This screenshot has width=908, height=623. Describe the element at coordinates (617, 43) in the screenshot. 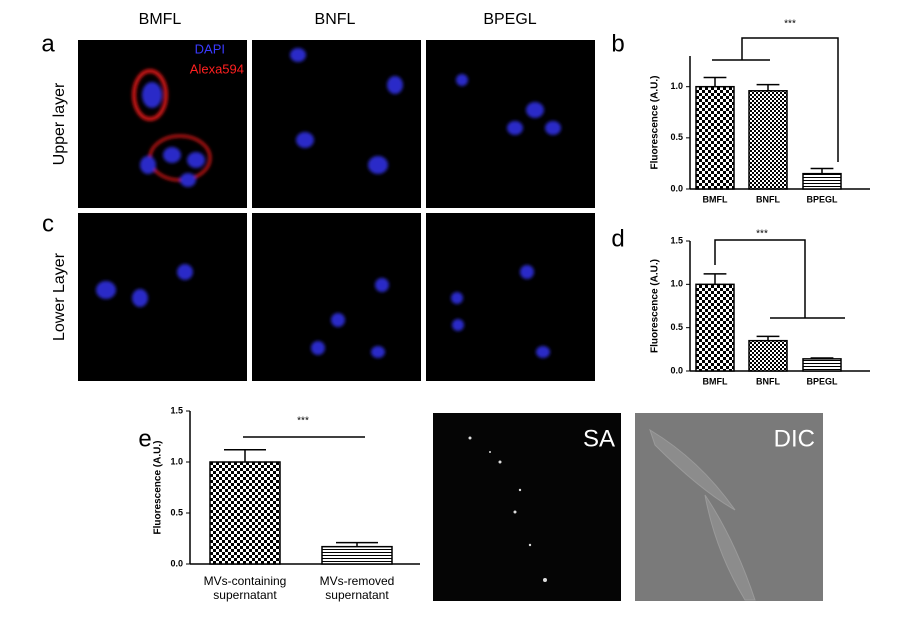

I see `panel-letter: b` at that location.